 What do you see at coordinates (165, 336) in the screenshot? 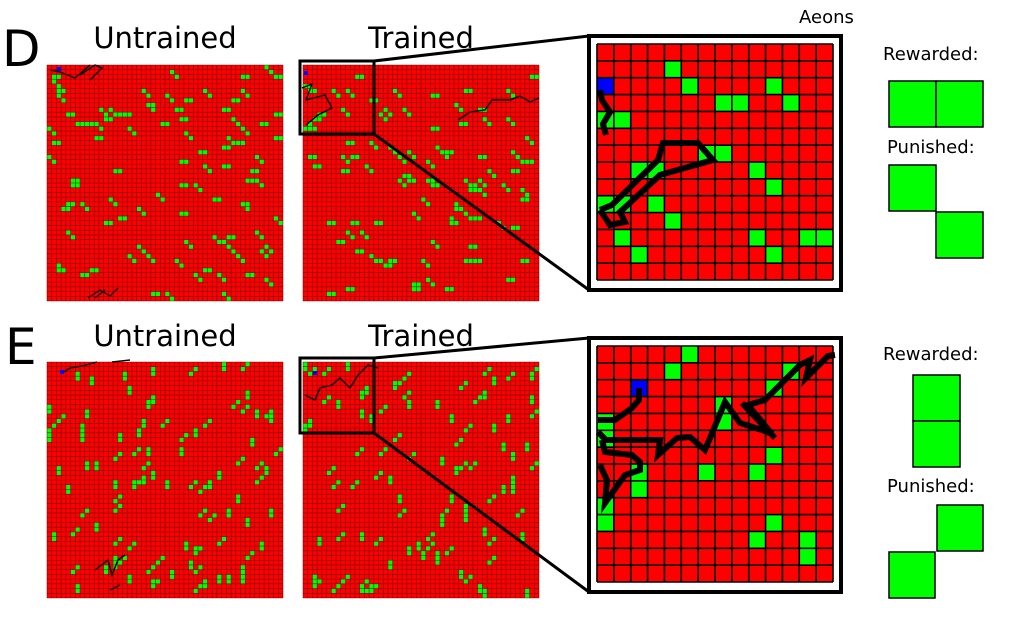
I see `untrained-title-e: Untrained` at bounding box center [165, 336].